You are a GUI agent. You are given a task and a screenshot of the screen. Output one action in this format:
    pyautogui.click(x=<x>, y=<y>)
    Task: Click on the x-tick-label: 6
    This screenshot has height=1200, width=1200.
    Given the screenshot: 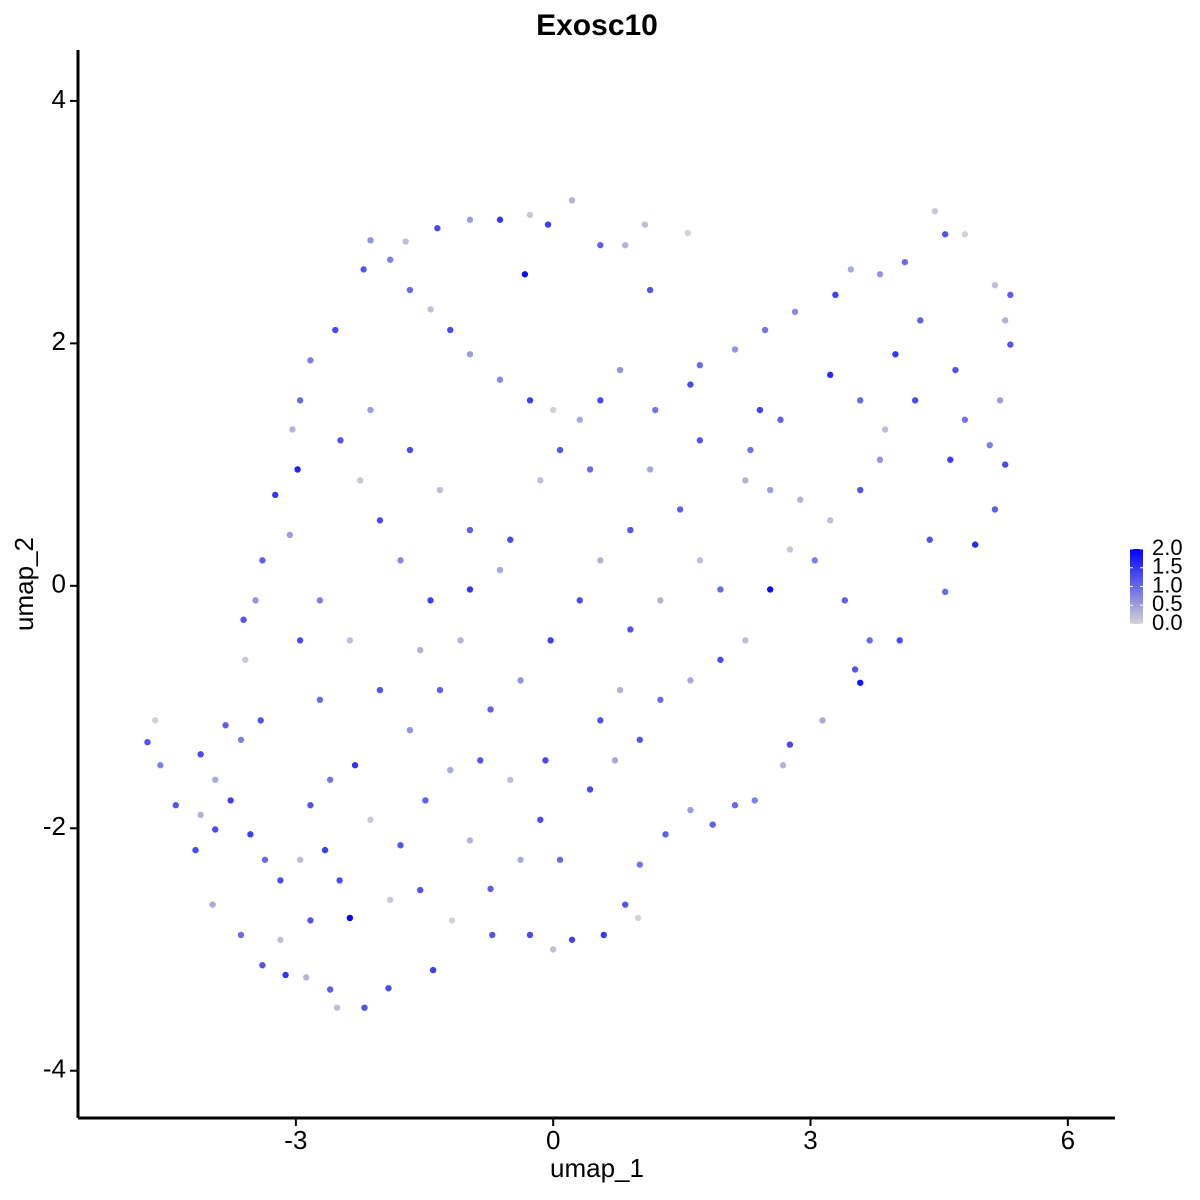 What is the action you would take?
    pyautogui.click(x=1068, y=1140)
    